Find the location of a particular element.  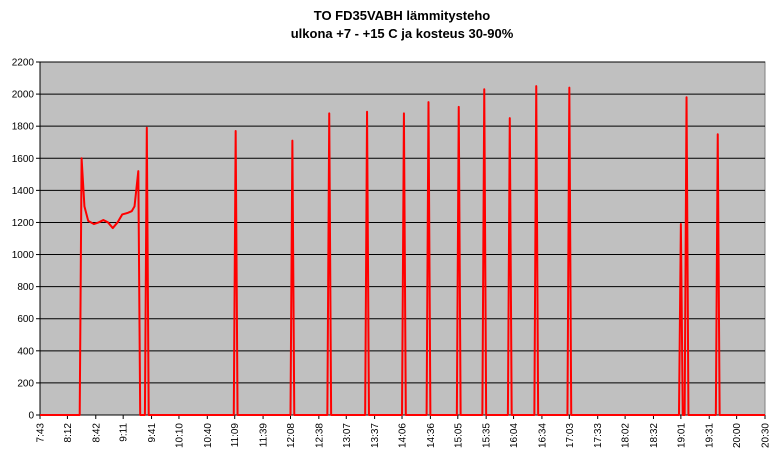

x-tick-label: 18:32 is located at coordinates (654, 435).